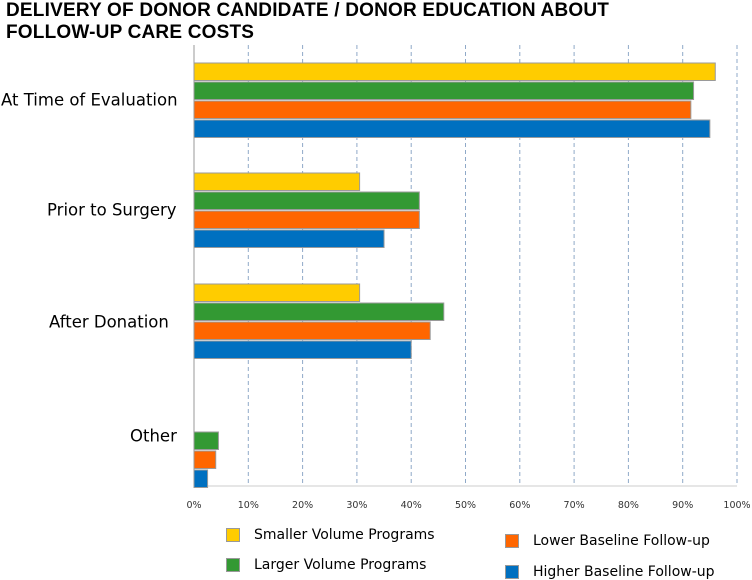 The width and height of the screenshot is (752, 580). What do you see at coordinates (465, 505) in the screenshot?
I see `x-tick-label-5: 50%` at bounding box center [465, 505].